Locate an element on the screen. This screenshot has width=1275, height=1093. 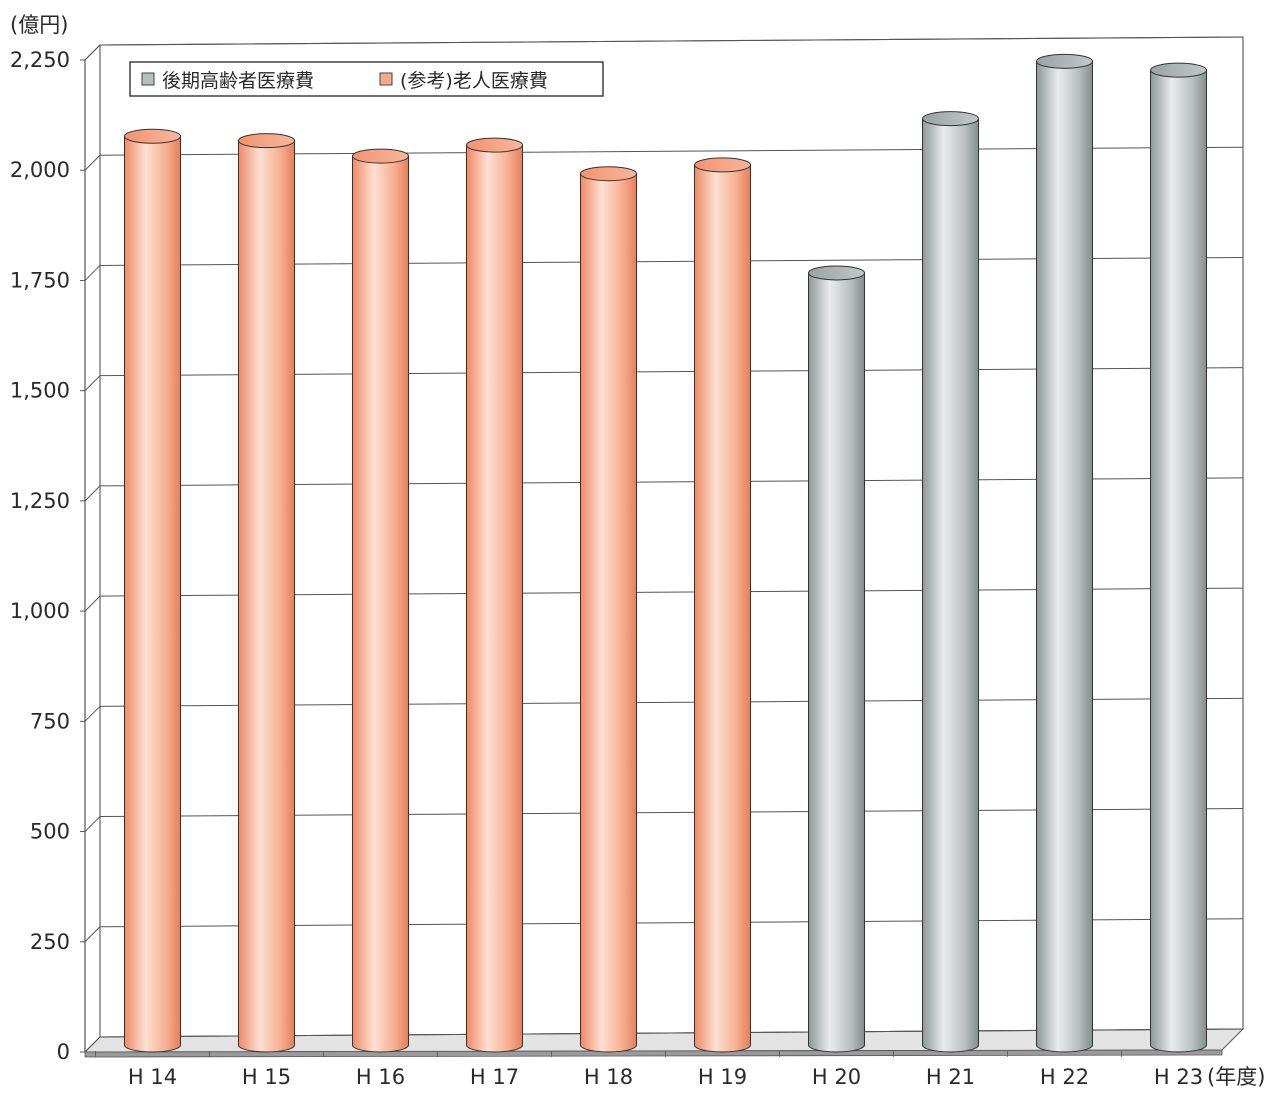
legend: 後期高齢者医療費 (参考)老人医療費 is located at coordinates (366, 79).